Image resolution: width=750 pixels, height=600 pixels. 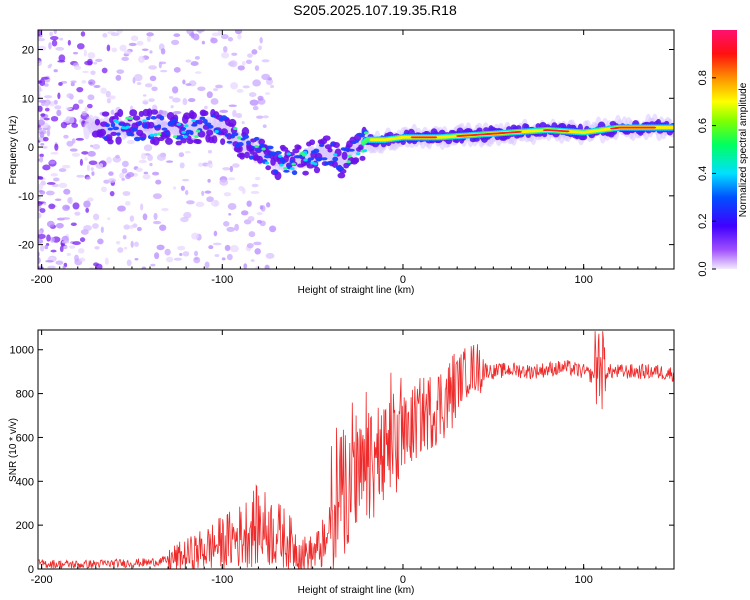 What do you see at coordinates (25, 395) in the screenshot?
I see `snr-ytick-label: 800` at bounding box center [25, 395].